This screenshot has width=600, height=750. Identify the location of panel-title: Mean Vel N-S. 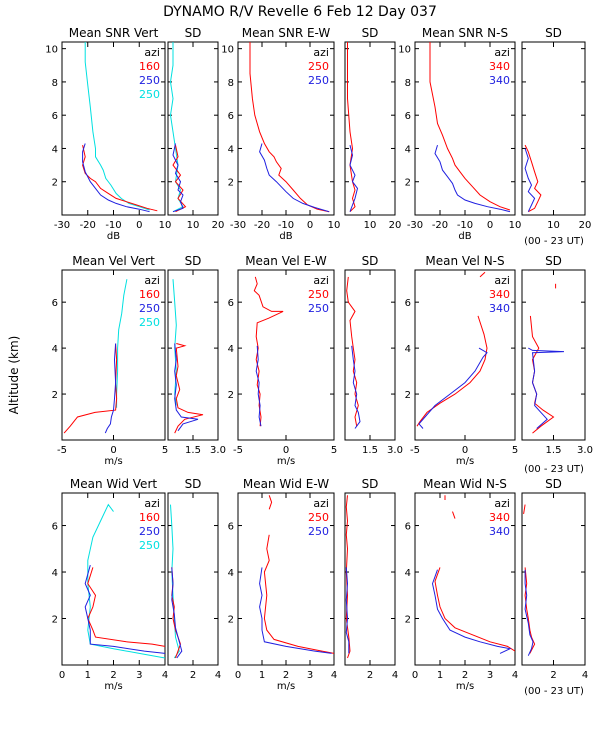
(464, 261).